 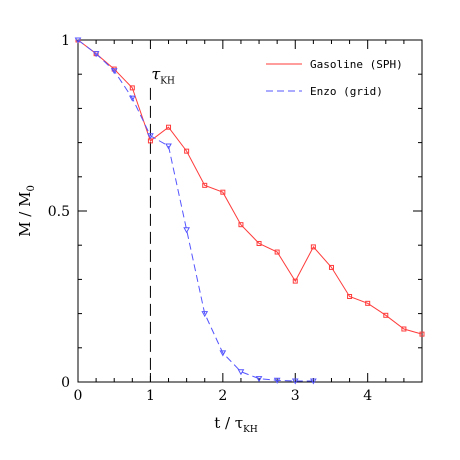 What do you see at coordinates (295, 396) in the screenshot?
I see `x-tick-label: 3` at bounding box center [295, 396].